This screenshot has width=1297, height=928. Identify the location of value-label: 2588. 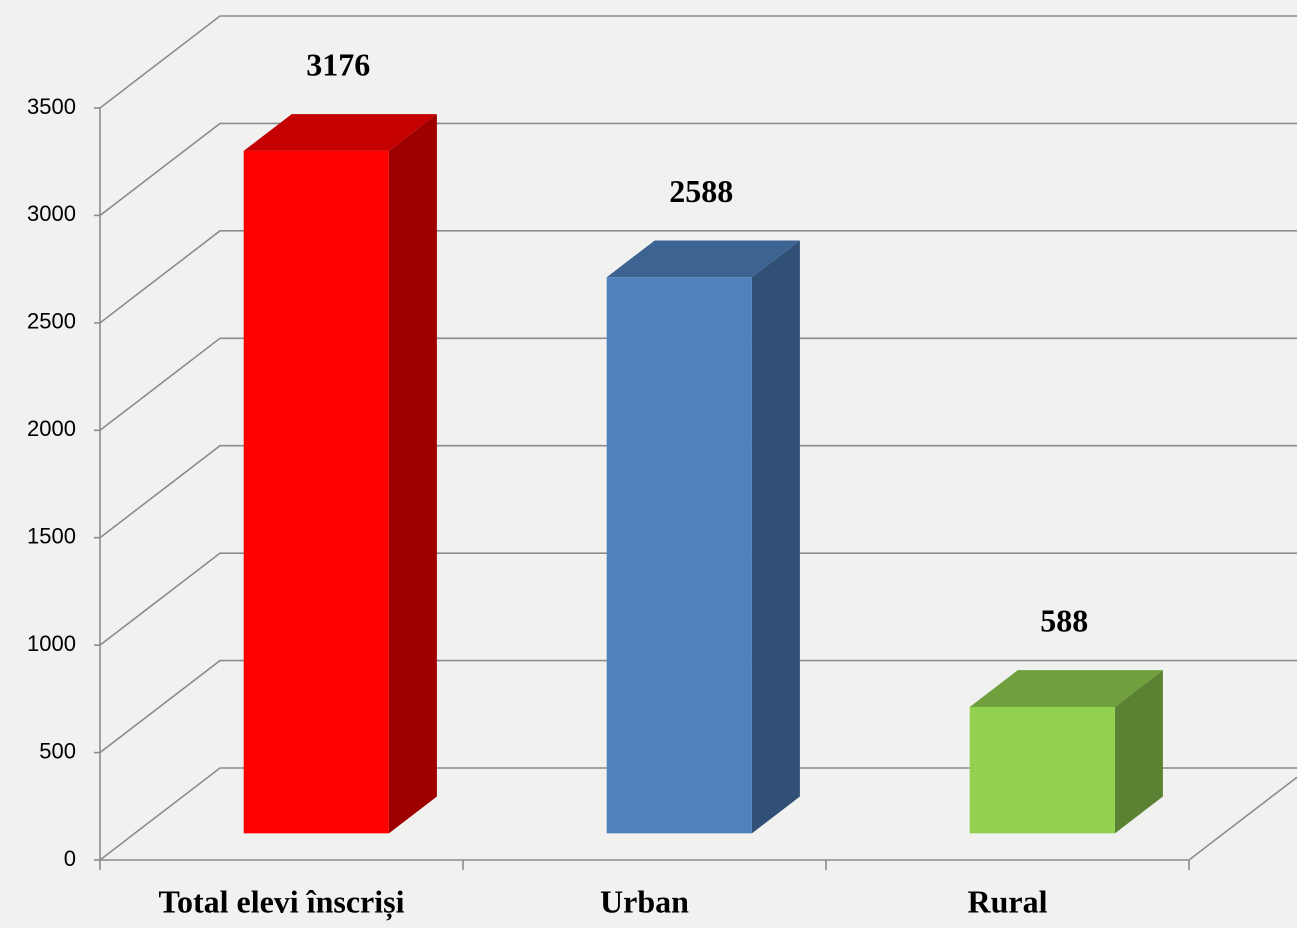
(701, 191).